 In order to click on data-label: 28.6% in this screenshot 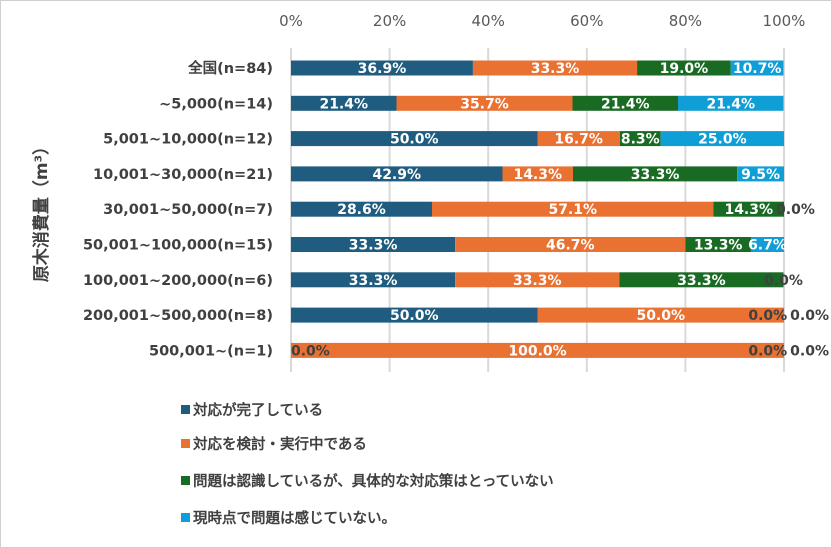, I will do `click(361, 210)`.